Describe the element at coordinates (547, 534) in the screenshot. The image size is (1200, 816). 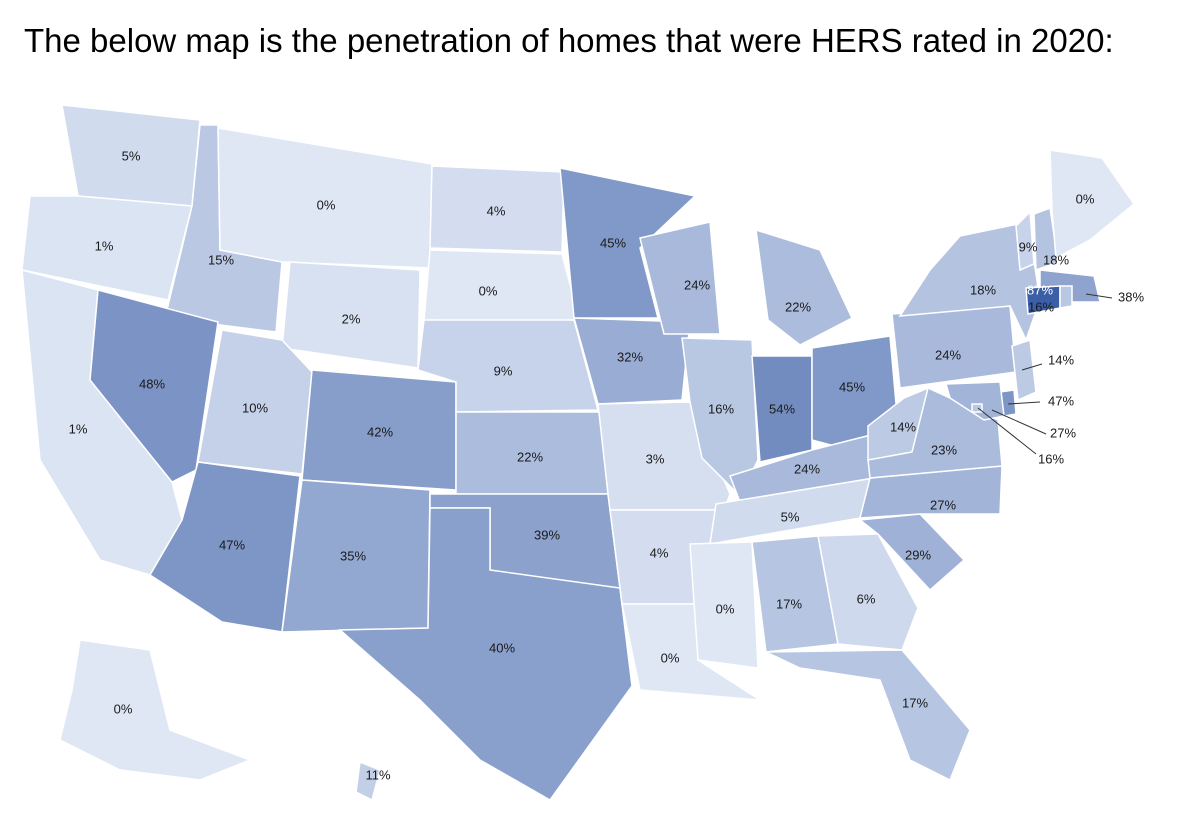
I see `state-label-ok: 39%` at that location.